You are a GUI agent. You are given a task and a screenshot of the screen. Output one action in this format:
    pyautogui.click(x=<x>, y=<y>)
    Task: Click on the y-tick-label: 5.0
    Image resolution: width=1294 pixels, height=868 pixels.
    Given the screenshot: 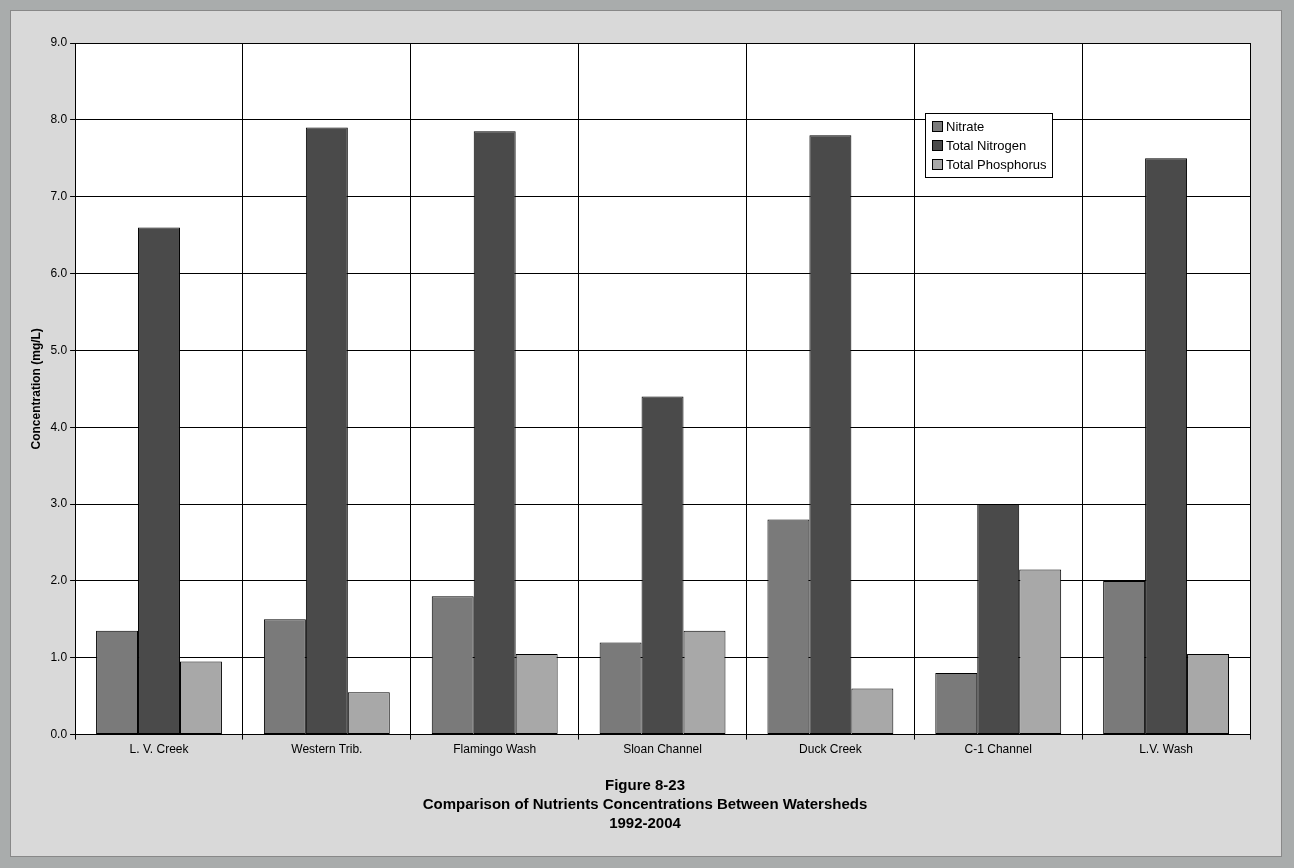 What is the action you would take?
    pyautogui.click(x=59, y=349)
    